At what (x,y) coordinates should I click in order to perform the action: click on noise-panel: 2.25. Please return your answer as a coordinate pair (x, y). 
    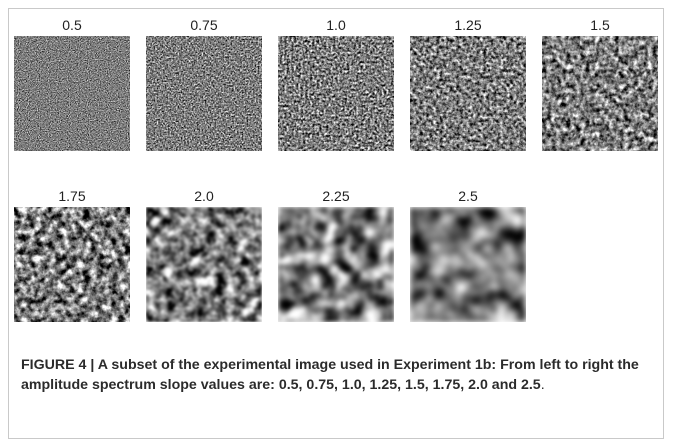
    Looking at the image, I should click on (336, 255).